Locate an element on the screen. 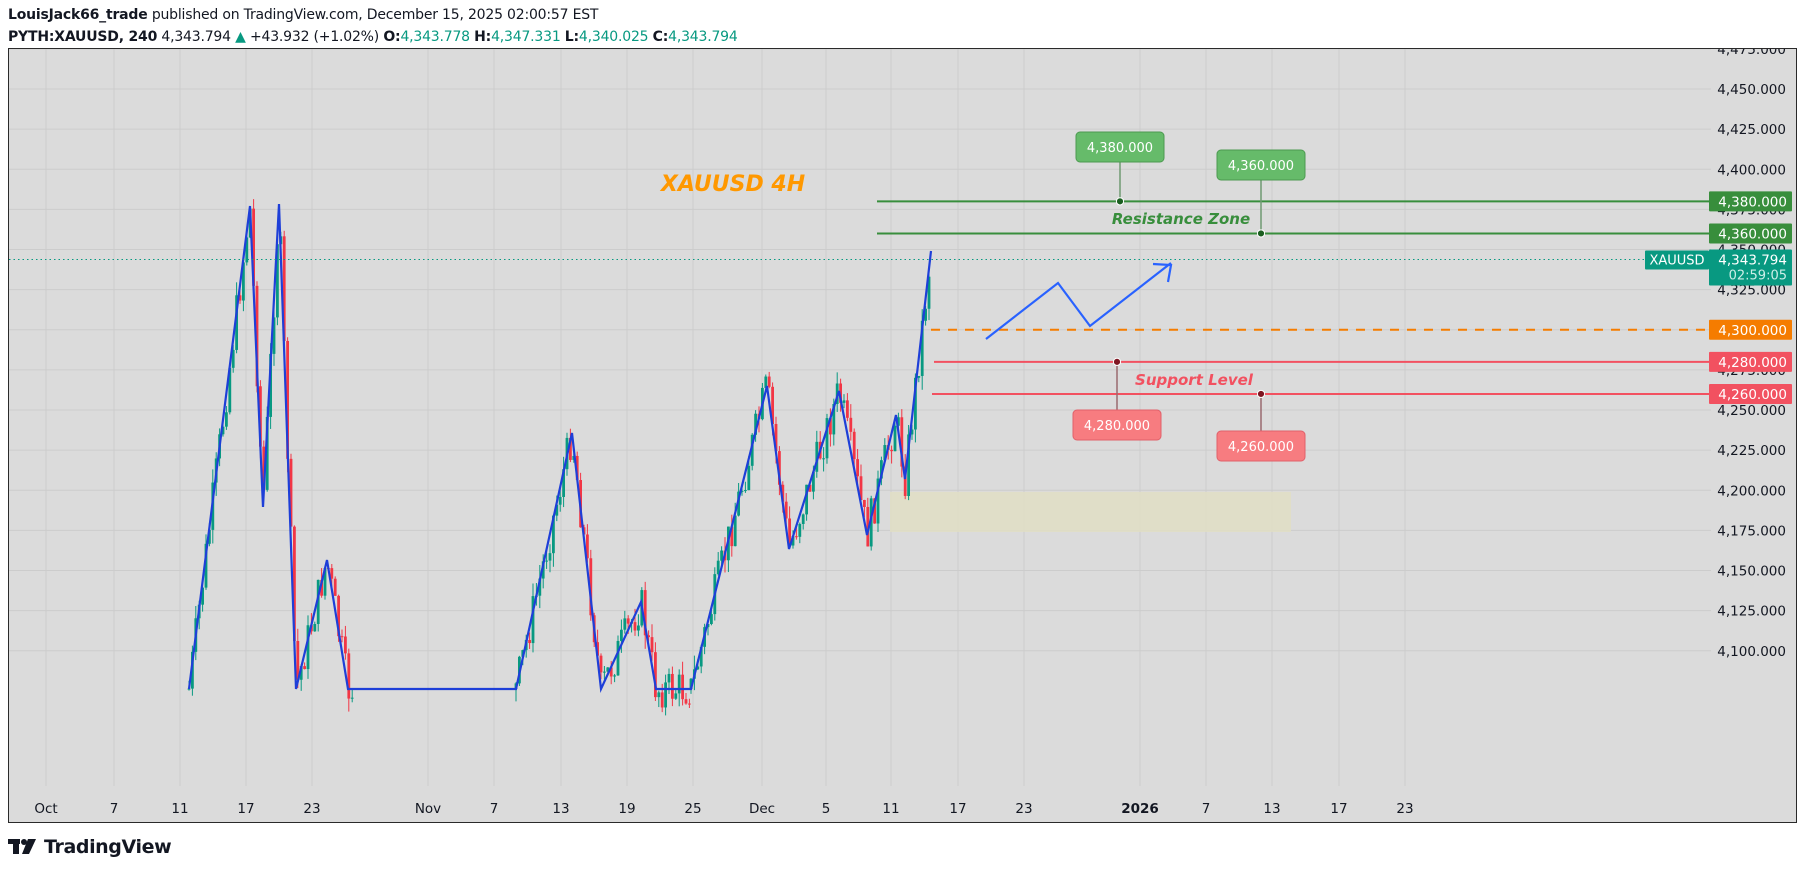 The width and height of the screenshot is (1807, 871). tradingview-brand: TradingView is located at coordinates (90, 847).